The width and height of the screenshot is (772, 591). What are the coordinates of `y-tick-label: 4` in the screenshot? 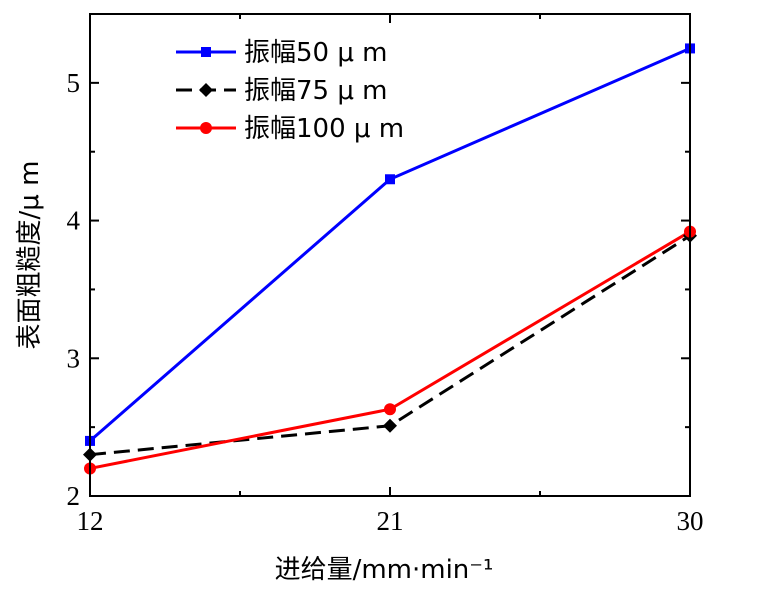 It's located at (74, 221).